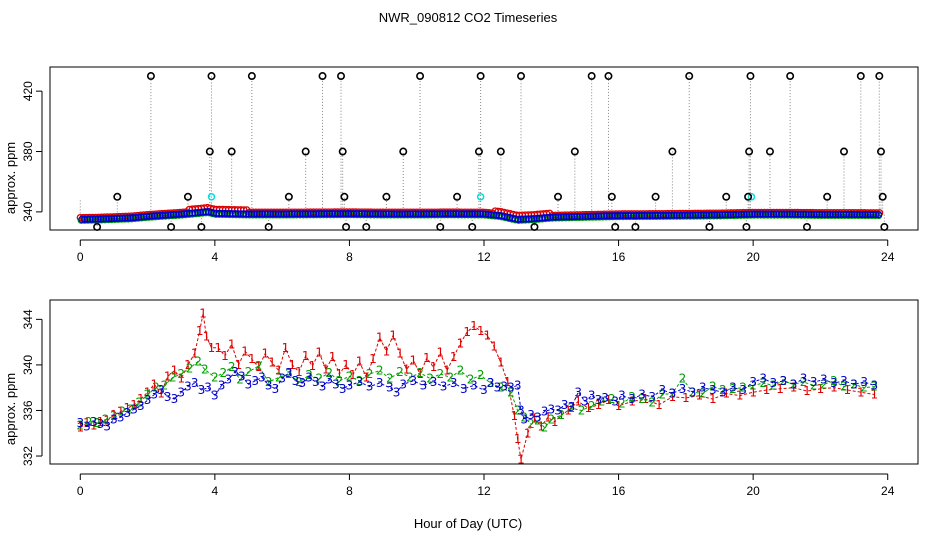 The image size is (936, 545). What do you see at coordinates (888, 491) in the screenshot?
I see `bottom-x-tick-label: 24` at bounding box center [888, 491].